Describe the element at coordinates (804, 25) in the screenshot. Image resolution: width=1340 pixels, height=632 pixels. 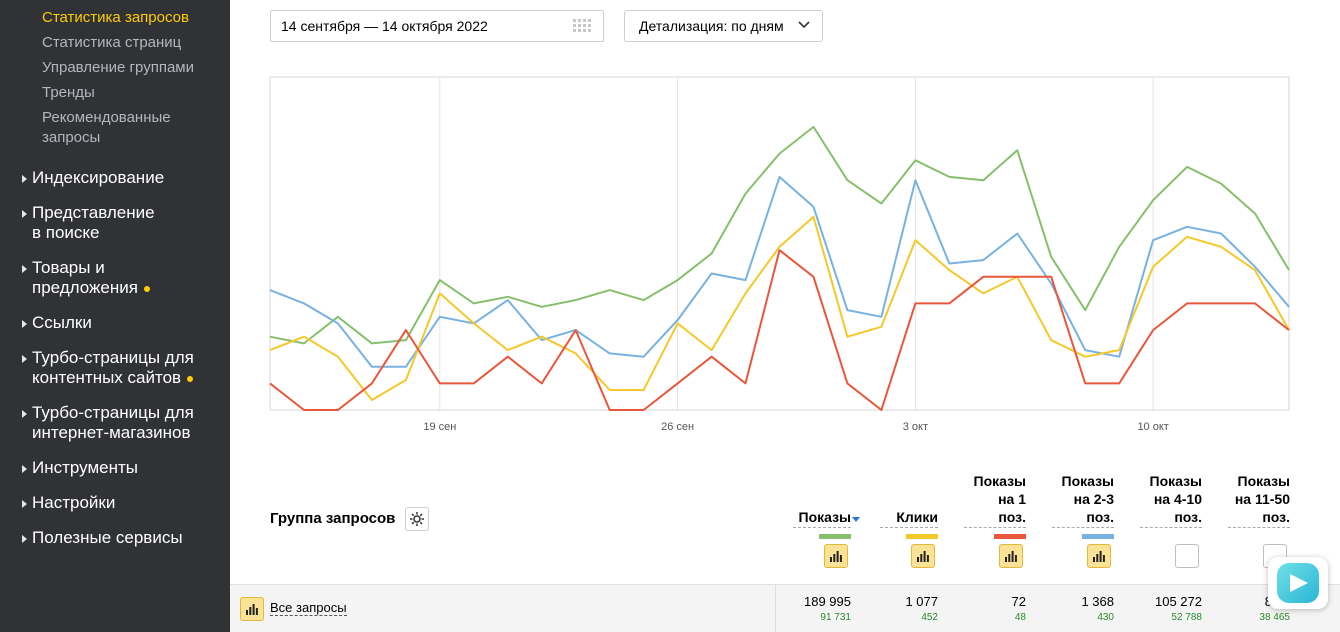
I see `chevron-down-icon` at that location.